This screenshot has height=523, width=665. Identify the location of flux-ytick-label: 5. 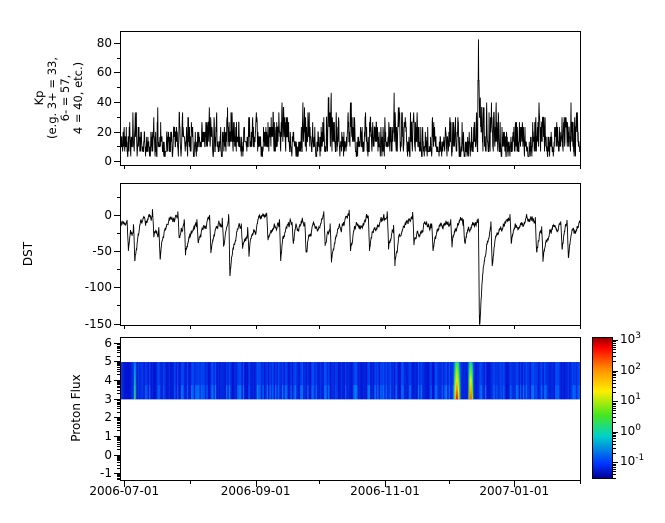
(108, 361).